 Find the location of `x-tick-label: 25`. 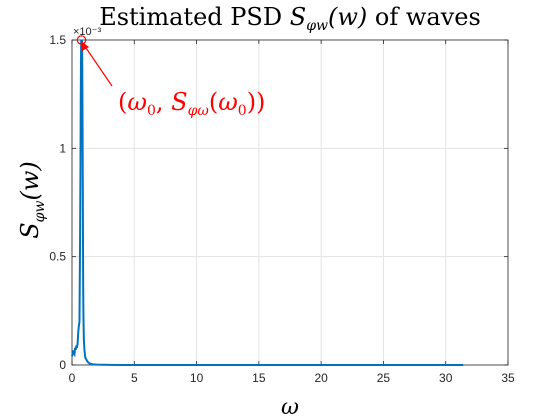

x-tick-label: 25 is located at coordinates (384, 378).